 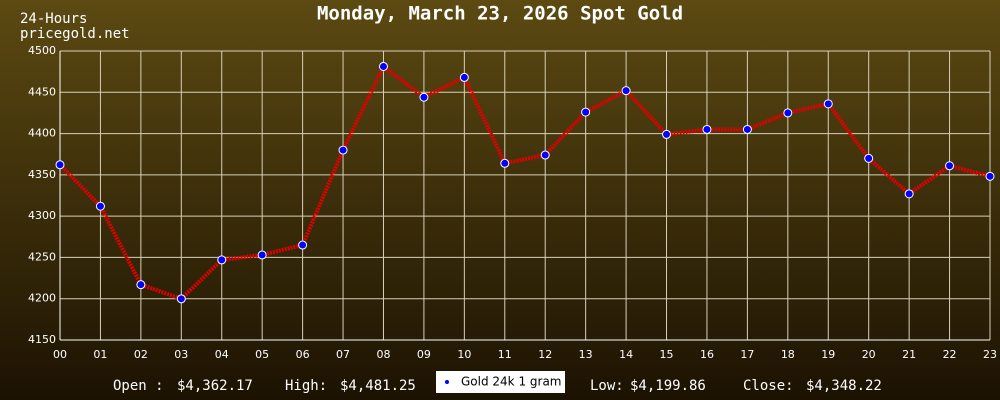 I want to click on y-tick-label: 4450, so click(x=42, y=91).